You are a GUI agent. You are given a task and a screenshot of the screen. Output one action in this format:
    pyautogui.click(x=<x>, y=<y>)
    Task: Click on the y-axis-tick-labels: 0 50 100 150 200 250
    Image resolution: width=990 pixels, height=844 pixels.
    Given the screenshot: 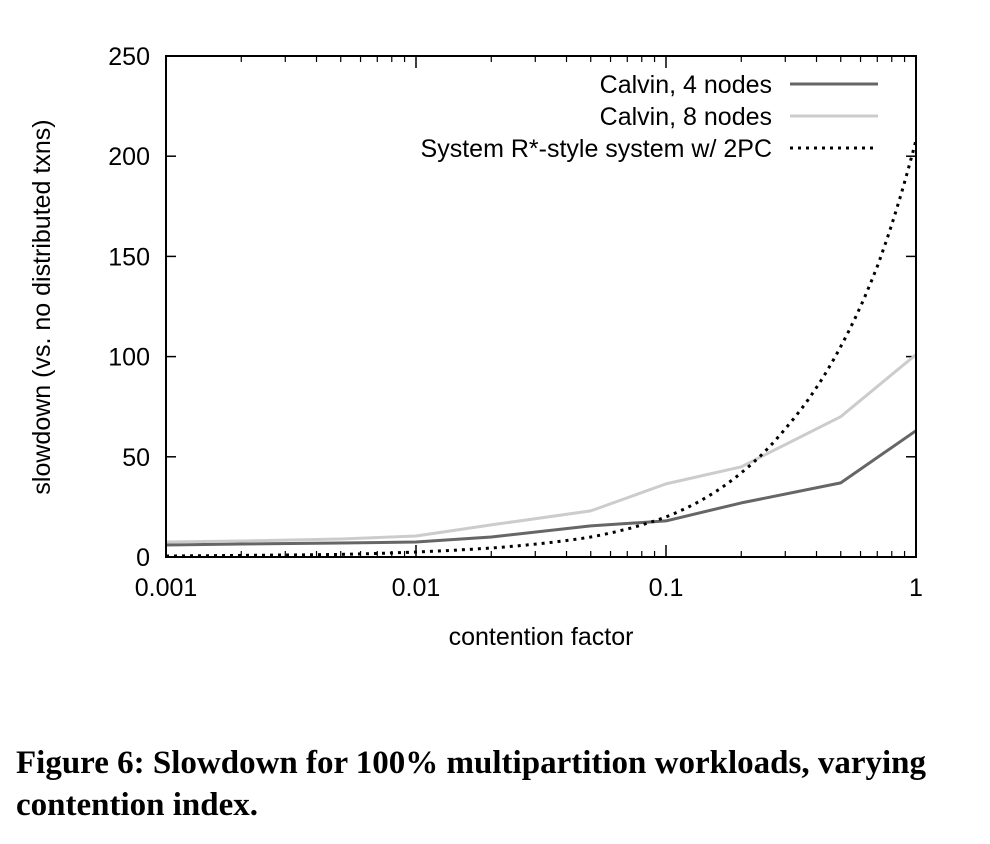 What is the action you would take?
    pyautogui.click(x=129, y=307)
    